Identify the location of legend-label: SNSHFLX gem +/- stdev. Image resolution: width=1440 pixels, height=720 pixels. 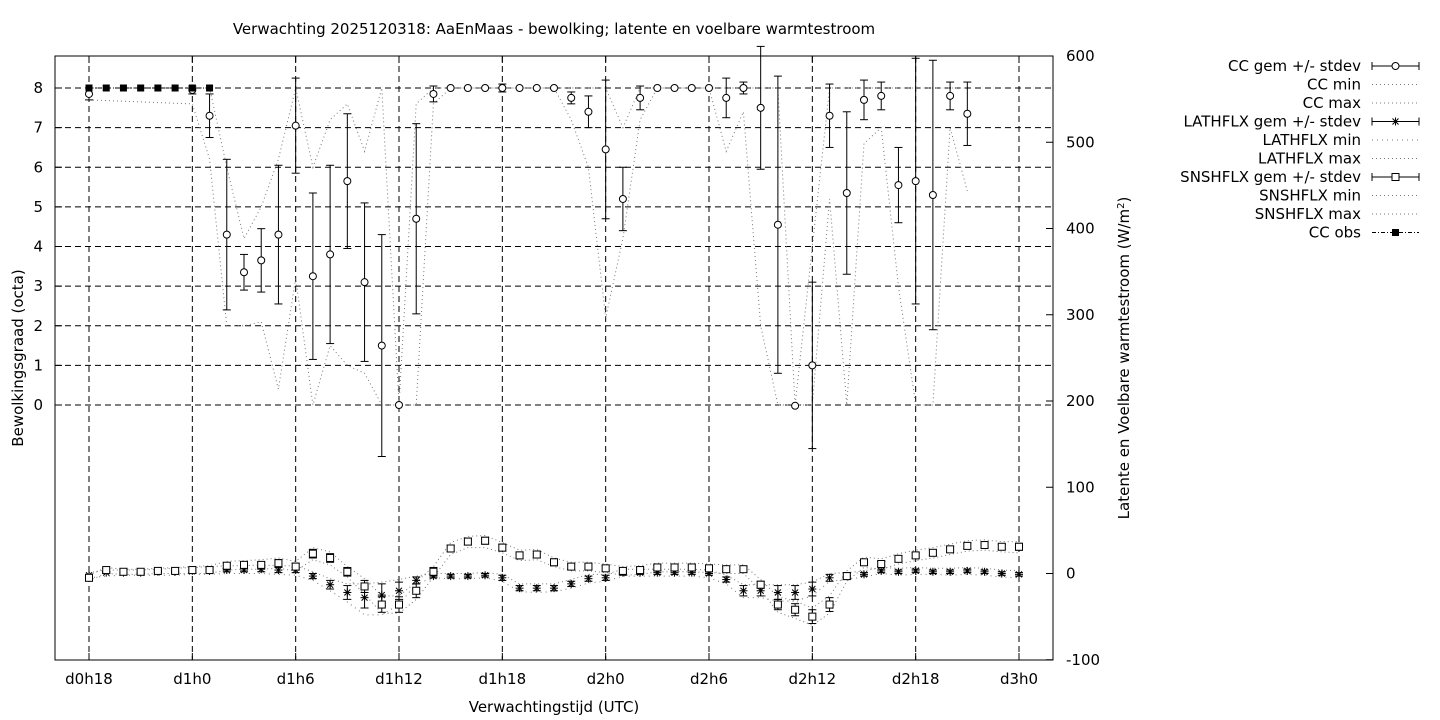
(1270, 177).